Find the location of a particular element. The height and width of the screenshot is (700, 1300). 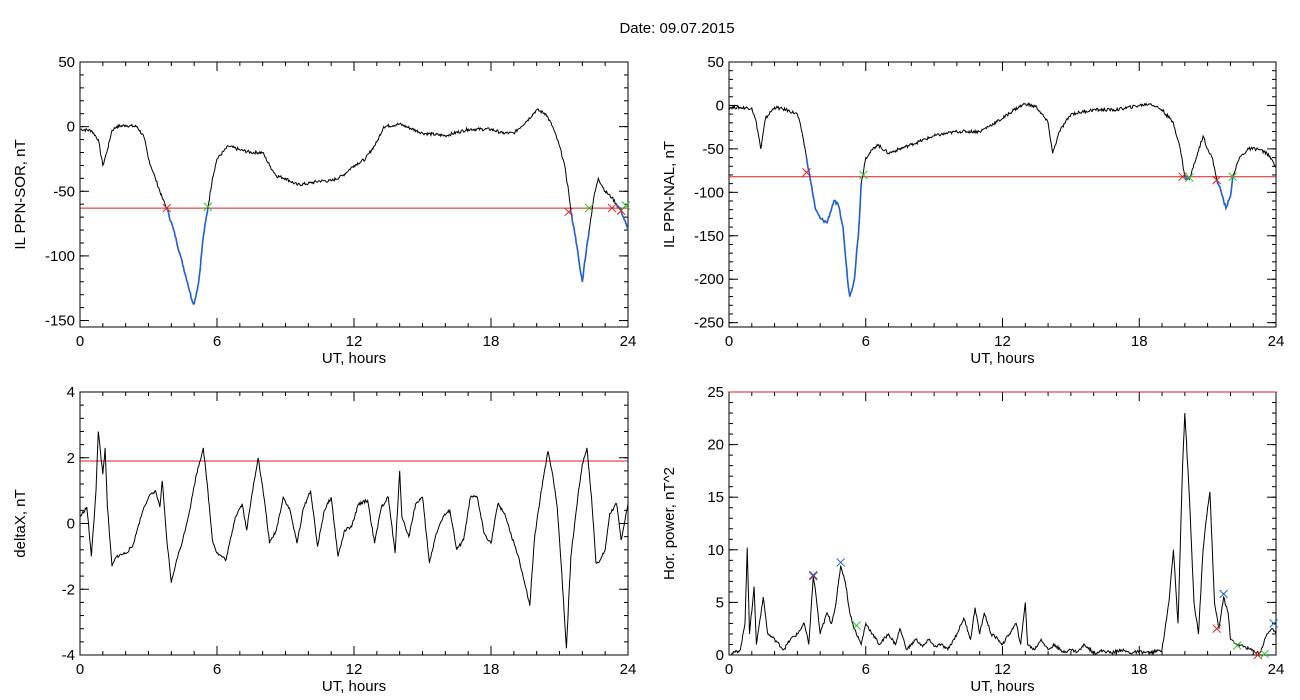

date-title: Date: 09.07.2015 is located at coordinates (676, 28).